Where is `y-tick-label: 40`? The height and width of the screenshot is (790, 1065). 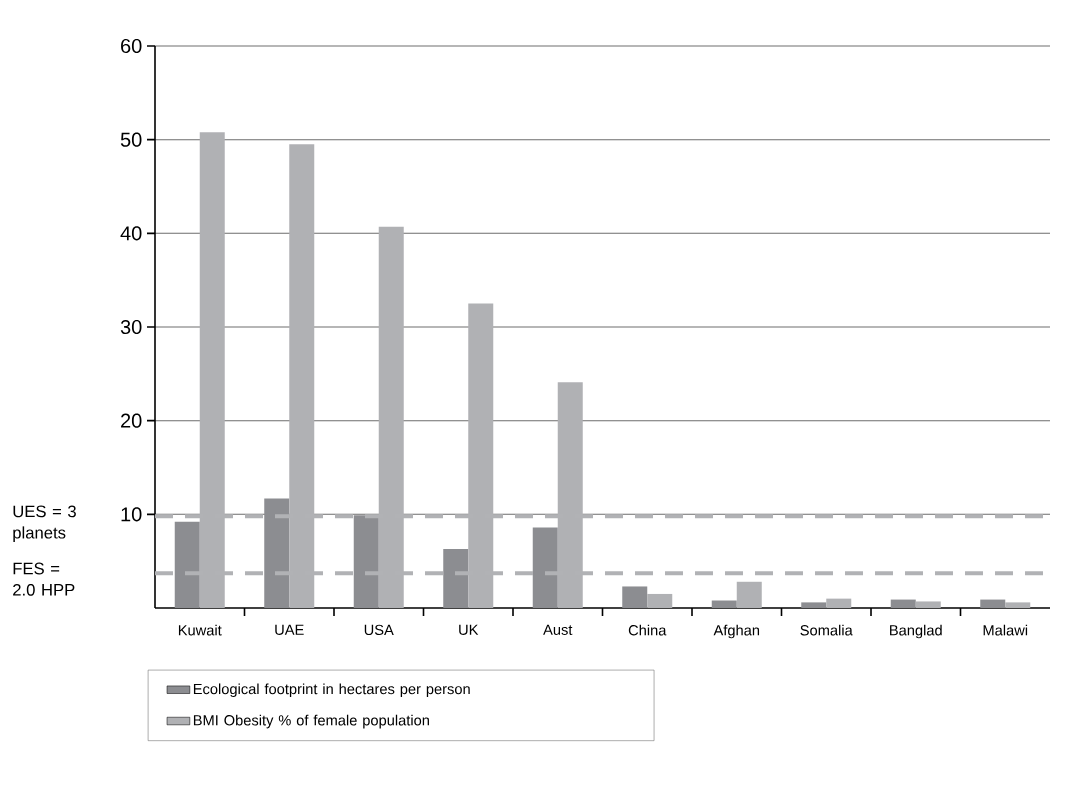 y-tick-label: 40 is located at coordinates (131, 233).